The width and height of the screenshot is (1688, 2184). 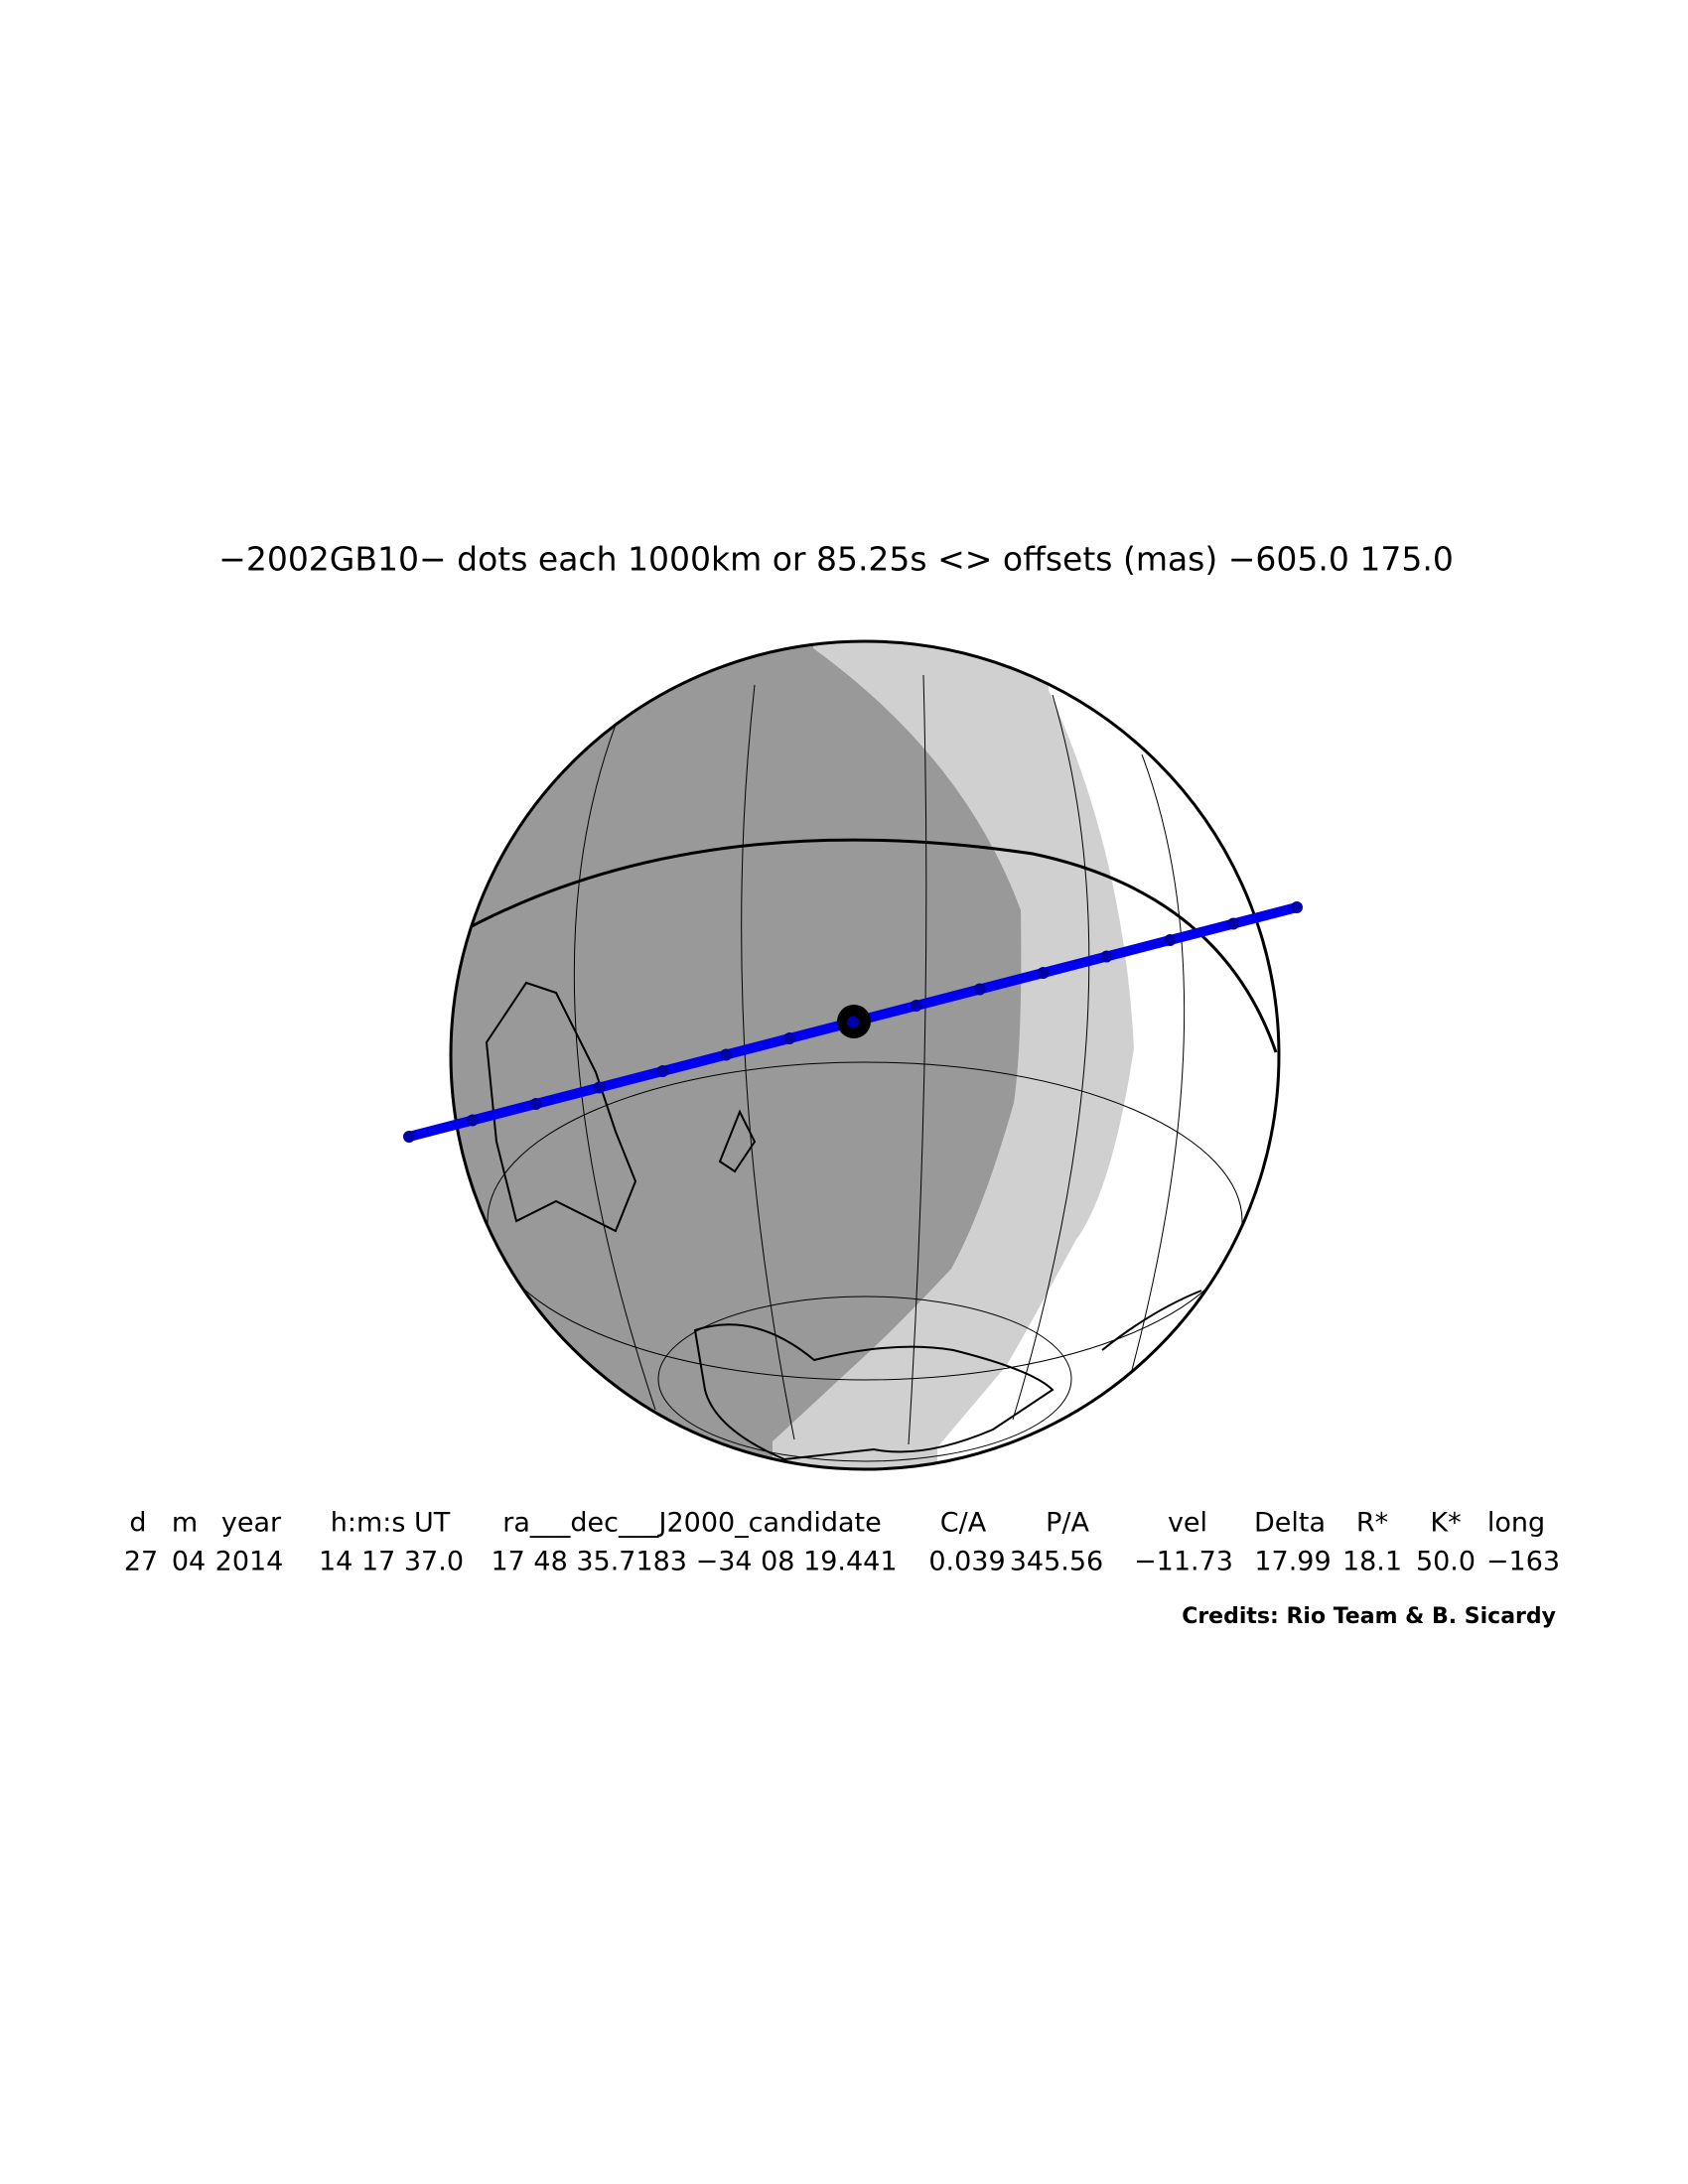 What do you see at coordinates (1446, 1562) in the screenshot?
I see `column-value: 50.0` at bounding box center [1446, 1562].